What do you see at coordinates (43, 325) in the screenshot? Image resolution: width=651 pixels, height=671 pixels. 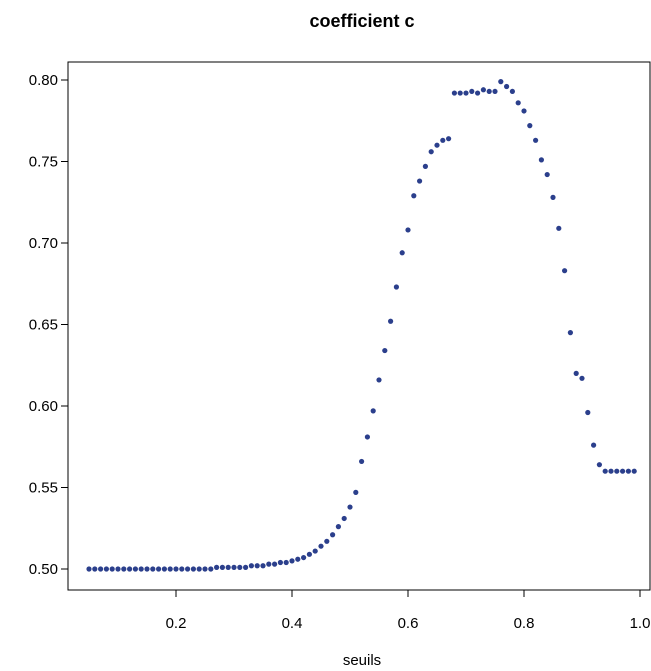 I see `y-tick-label: 0.65` at bounding box center [43, 325].